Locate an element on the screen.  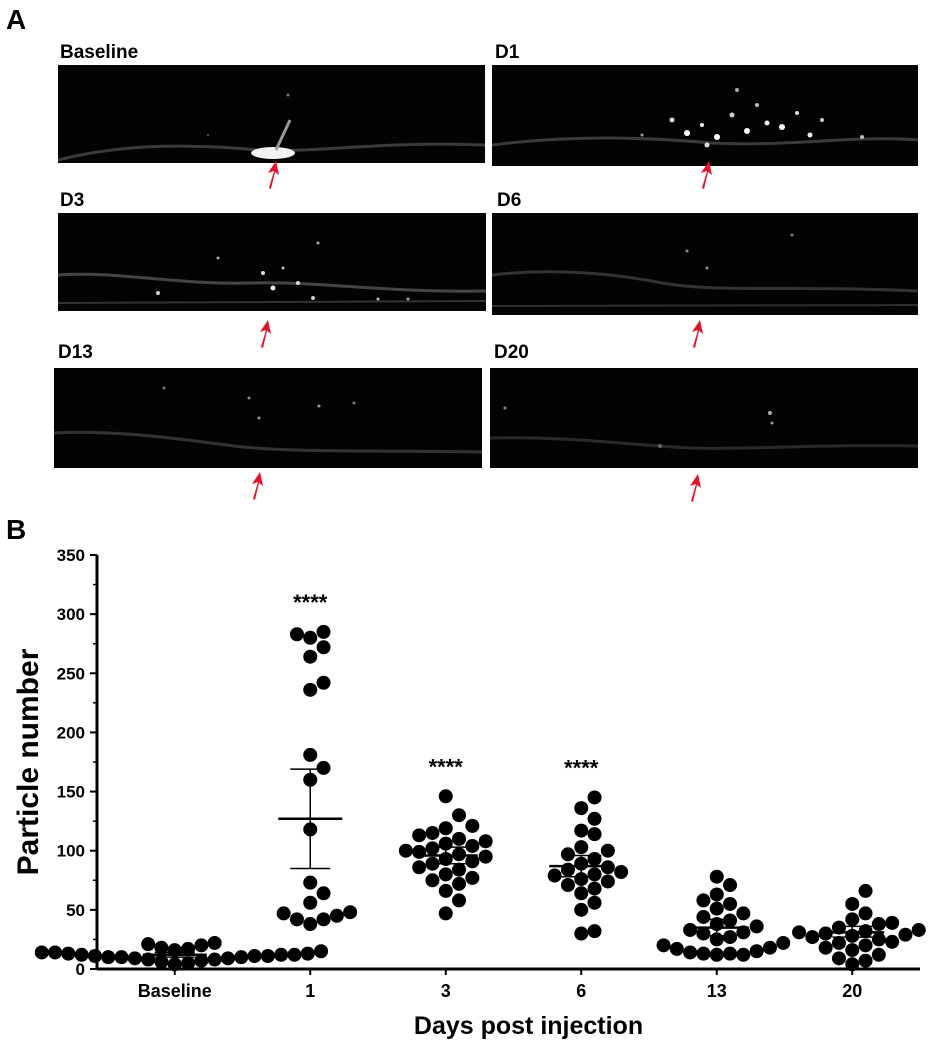
x-tick-label: Baseline is located at coordinates (175, 991).